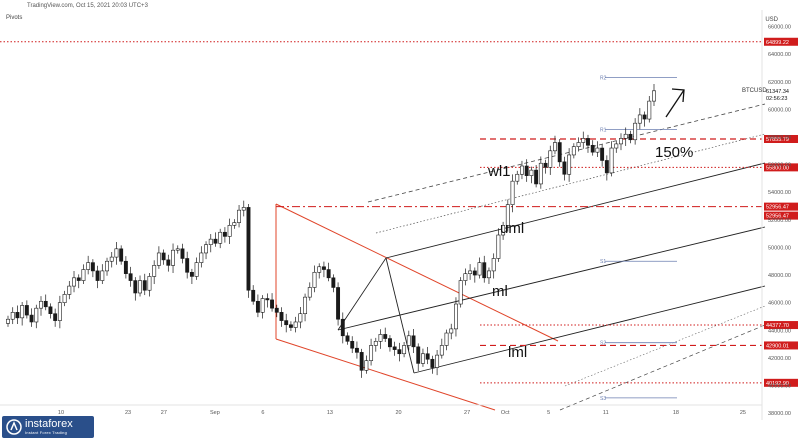  What do you see at coordinates (674, 152) in the screenshot?
I see `annotation-150-percent: 150%` at bounding box center [674, 152].